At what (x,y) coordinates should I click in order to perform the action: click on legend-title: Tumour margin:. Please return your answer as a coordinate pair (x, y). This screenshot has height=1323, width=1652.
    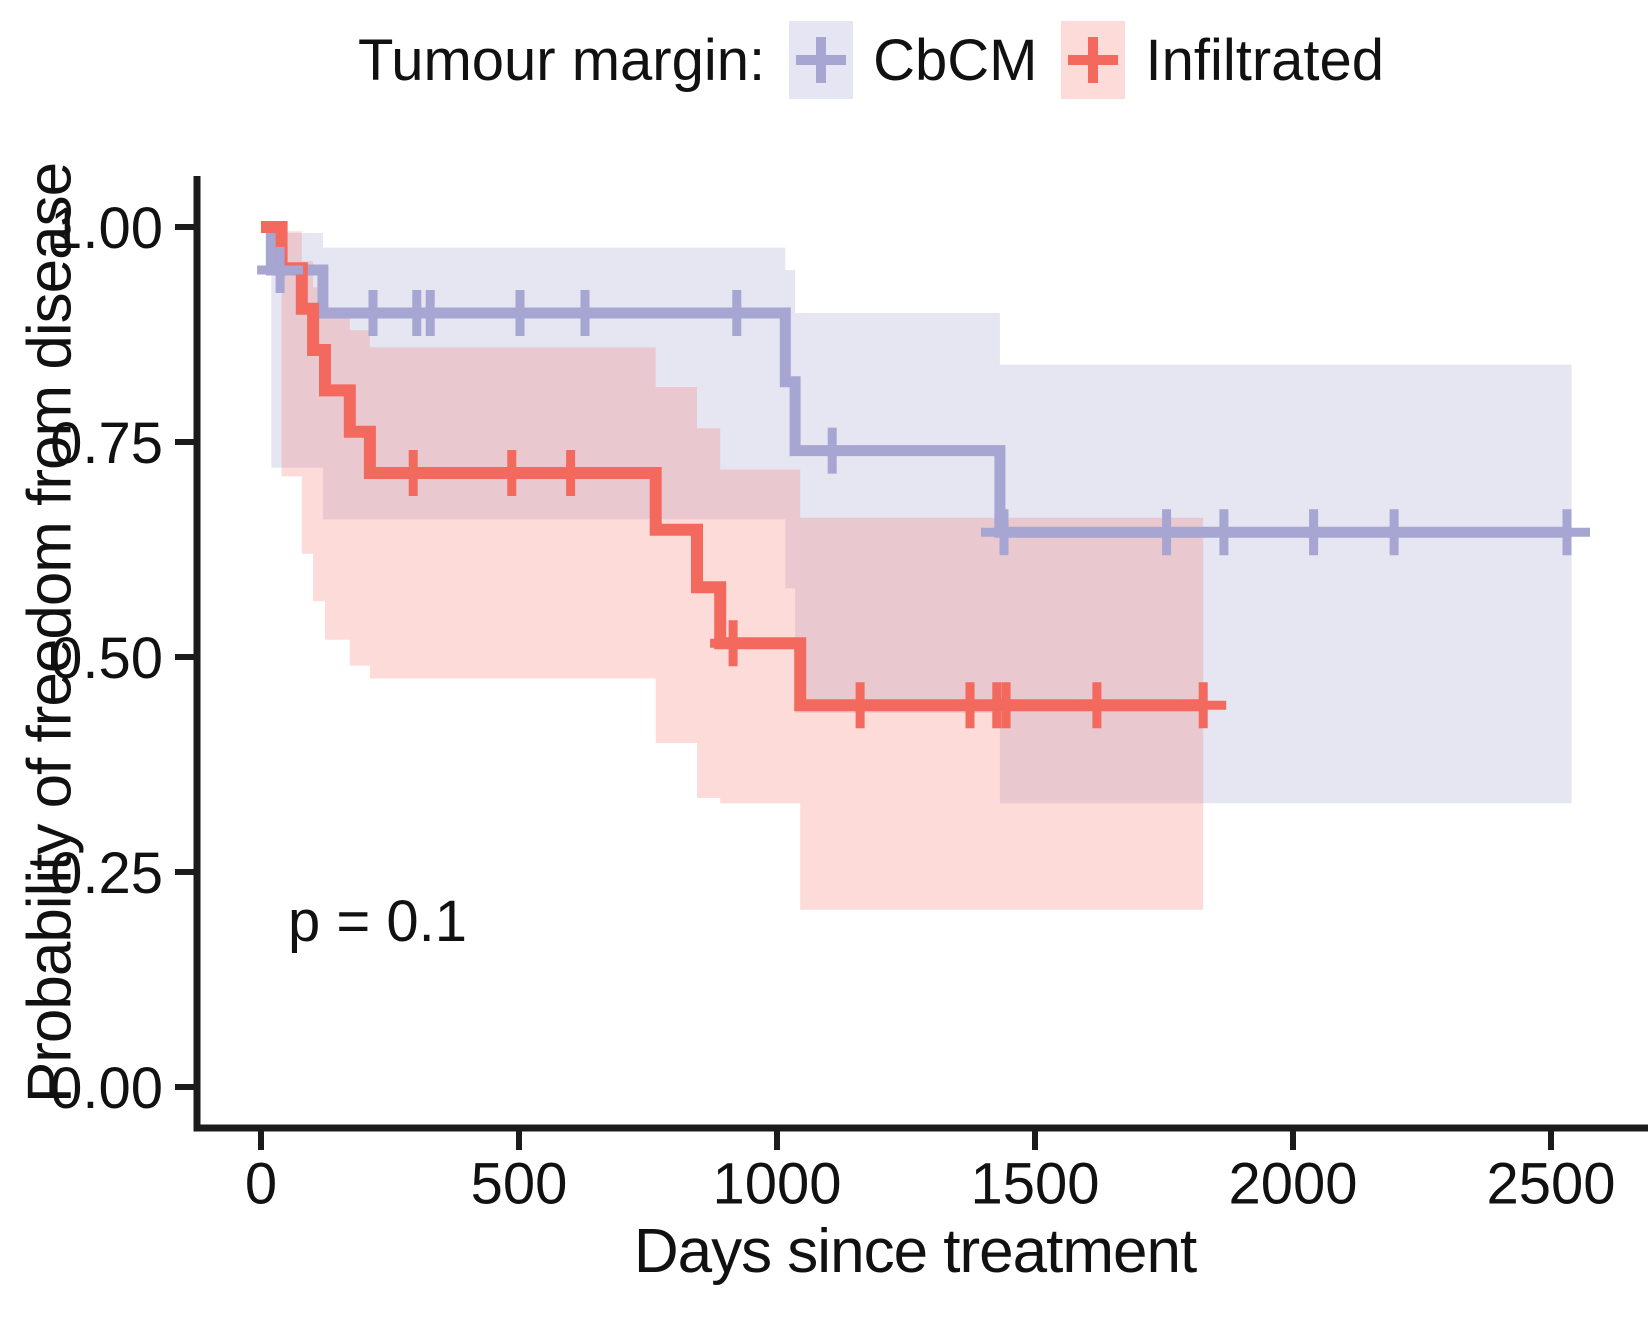
    Looking at the image, I should click on (561, 60).